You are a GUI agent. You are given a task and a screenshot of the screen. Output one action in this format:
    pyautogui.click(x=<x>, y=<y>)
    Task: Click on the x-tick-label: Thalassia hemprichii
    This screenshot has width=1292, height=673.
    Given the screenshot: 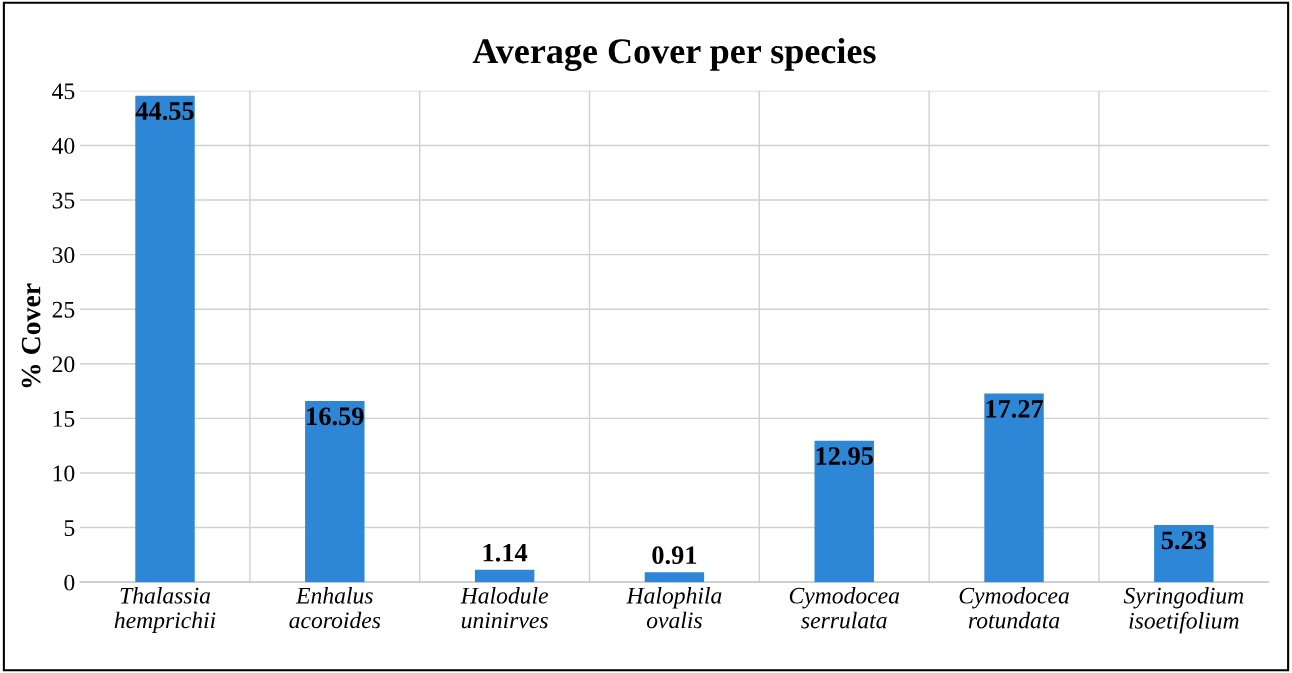 What is the action you would take?
    pyautogui.click(x=165, y=610)
    